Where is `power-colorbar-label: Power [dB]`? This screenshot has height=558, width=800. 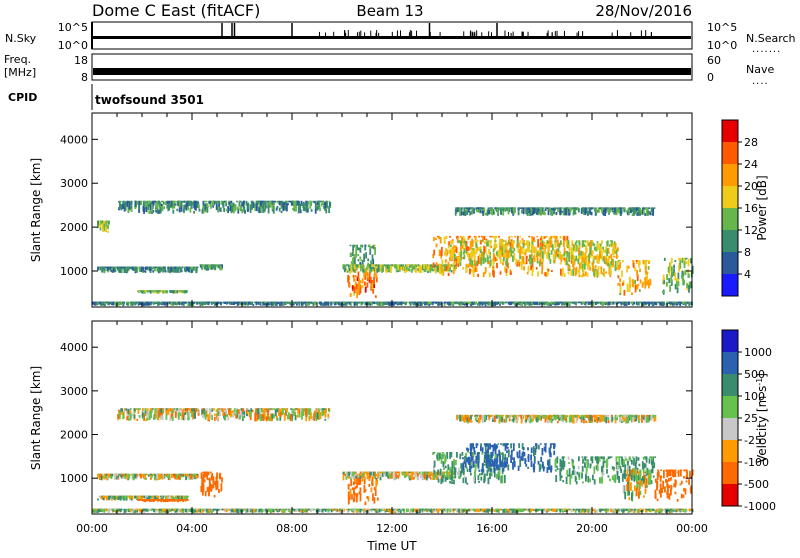 power-colorbar-label: Power [dB] is located at coordinates (762, 207).